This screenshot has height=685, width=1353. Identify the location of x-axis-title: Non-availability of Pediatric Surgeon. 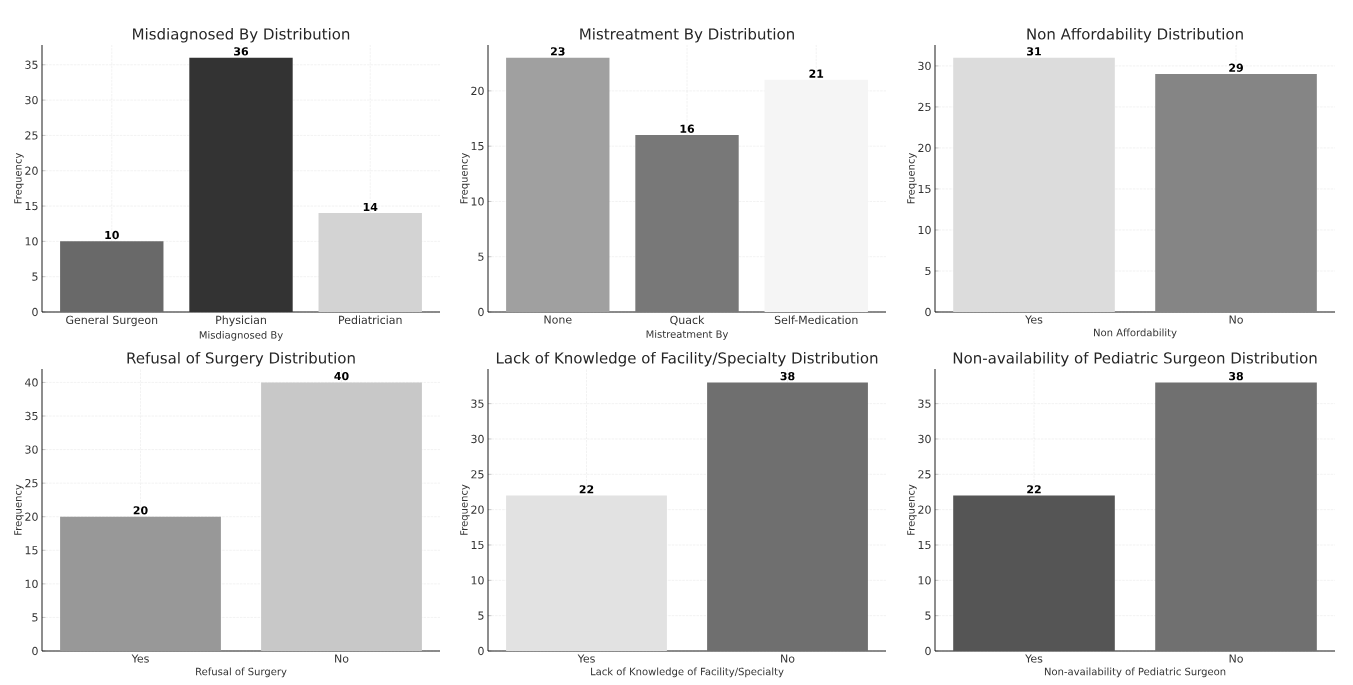
(1135, 672).